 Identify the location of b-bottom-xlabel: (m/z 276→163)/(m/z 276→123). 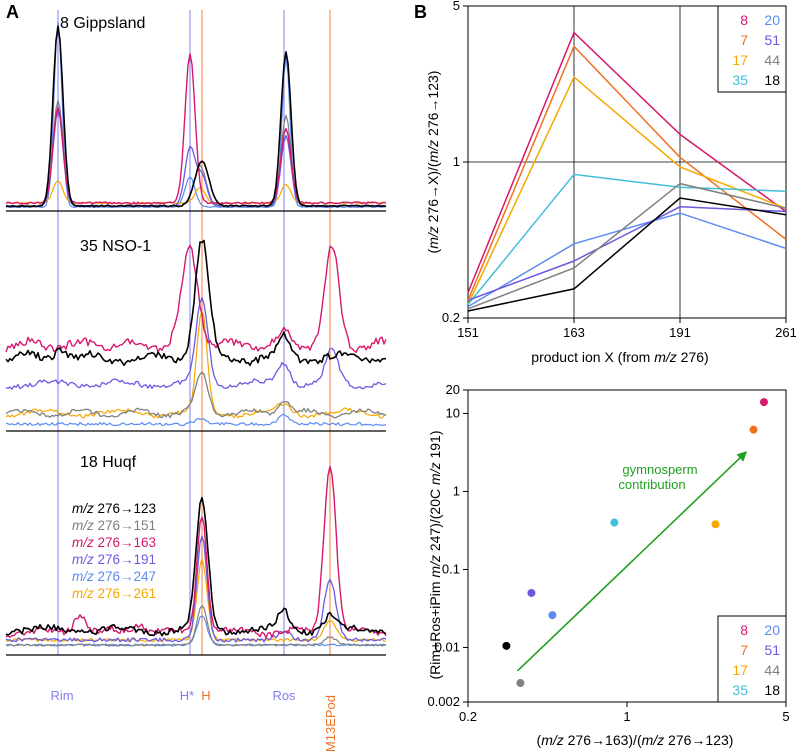
(635, 740).